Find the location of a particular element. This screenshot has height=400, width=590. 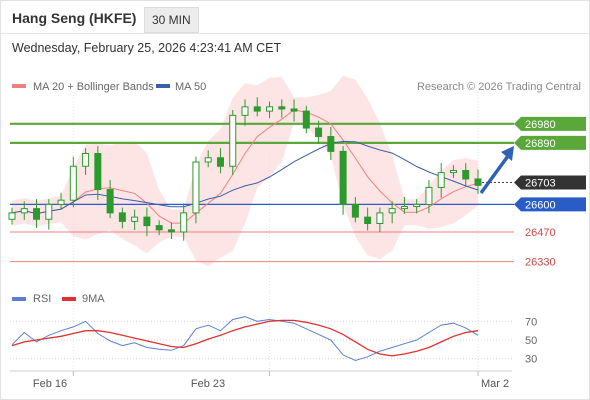

price-label-26600: 26600 is located at coordinates (540, 205).